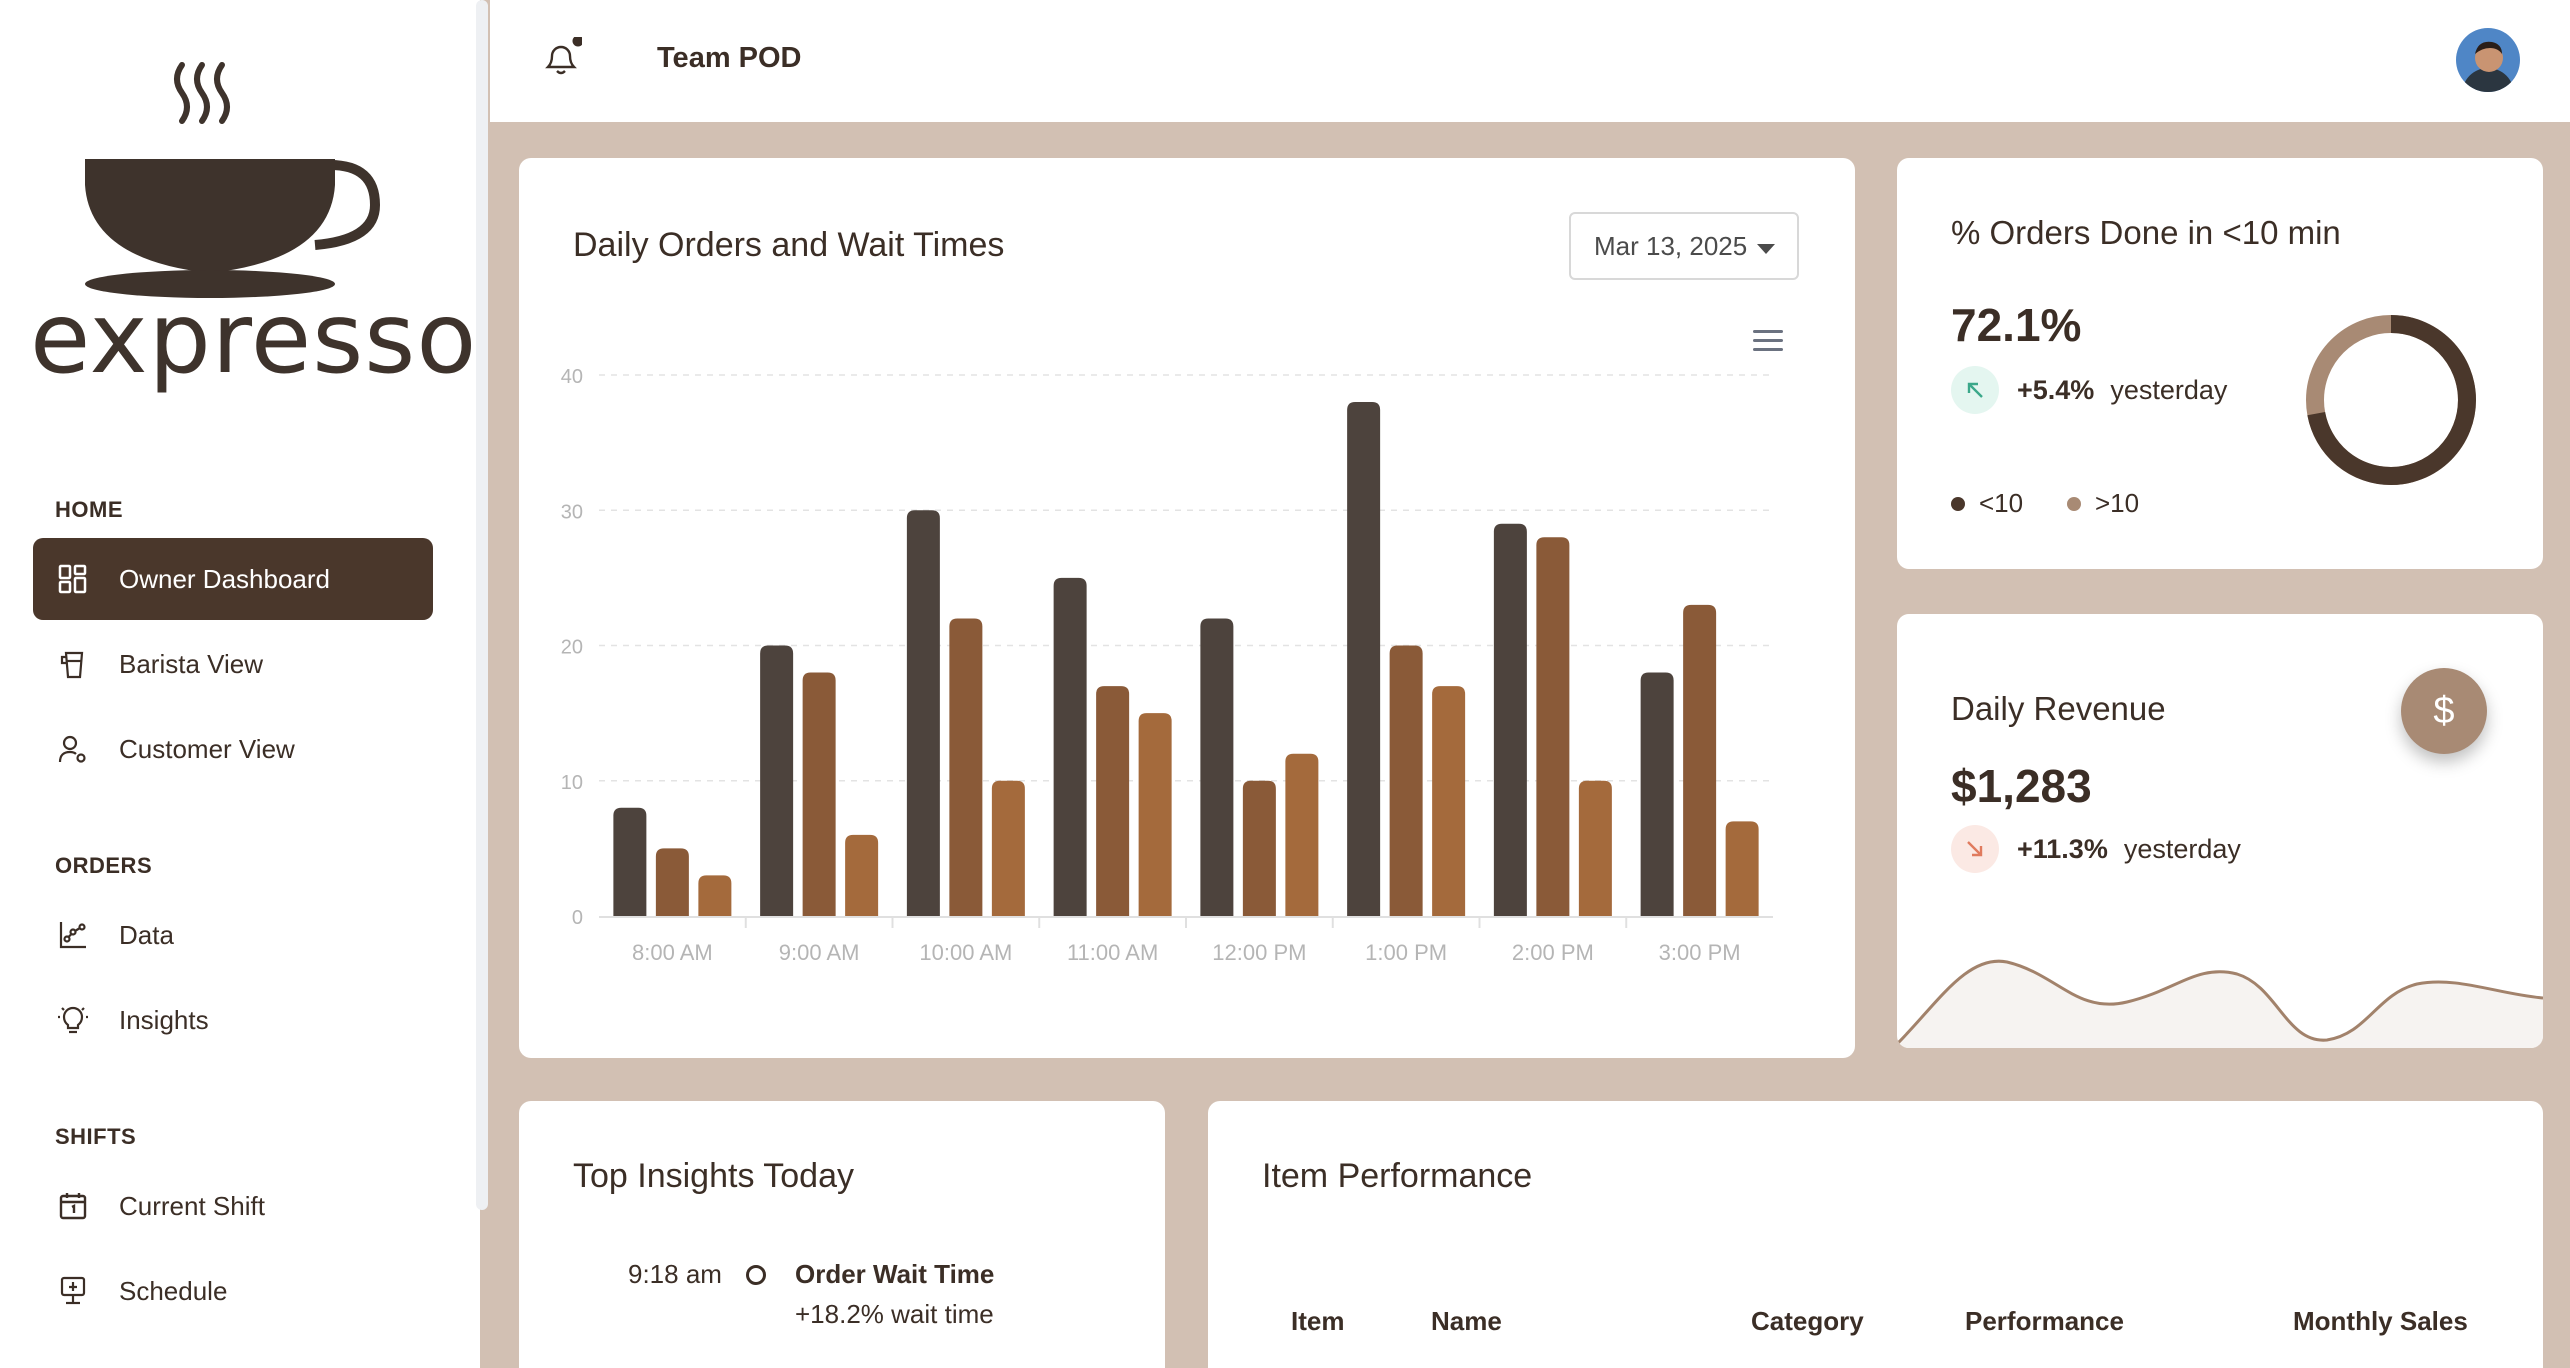  Describe the element at coordinates (2146, 232) in the screenshot. I see `orders-done-title: % Orders Done in <10 min` at that location.